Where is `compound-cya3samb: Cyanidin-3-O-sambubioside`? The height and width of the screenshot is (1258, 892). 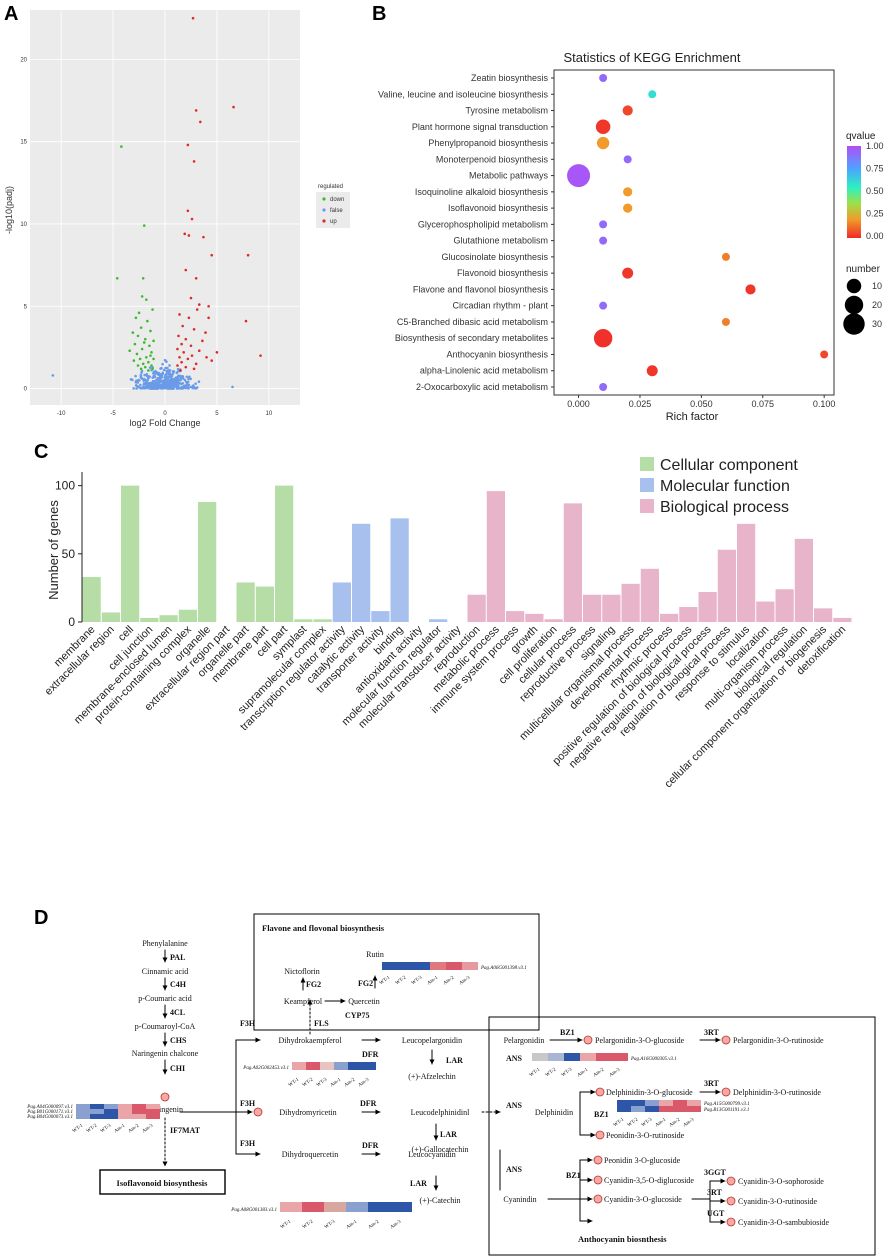 compound-cya3samb: Cyanidin-3-O-sambubioside is located at coordinates (784, 1222).